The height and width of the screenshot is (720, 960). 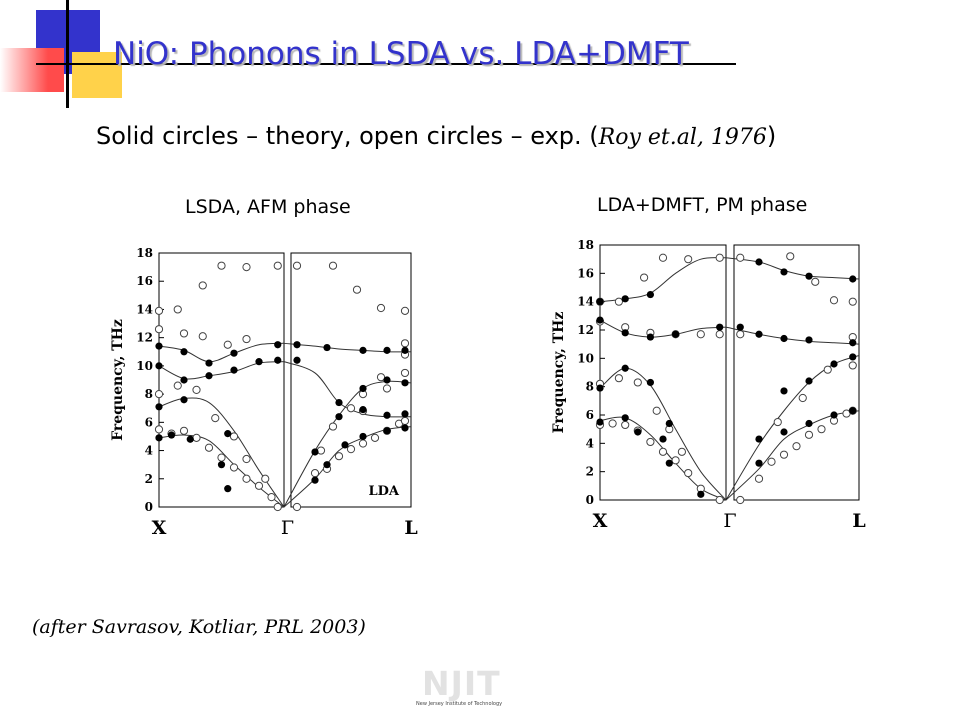 What do you see at coordinates (287, 528) in the screenshot?
I see `x-tick-label: Γ` at bounding box center [287, 528].